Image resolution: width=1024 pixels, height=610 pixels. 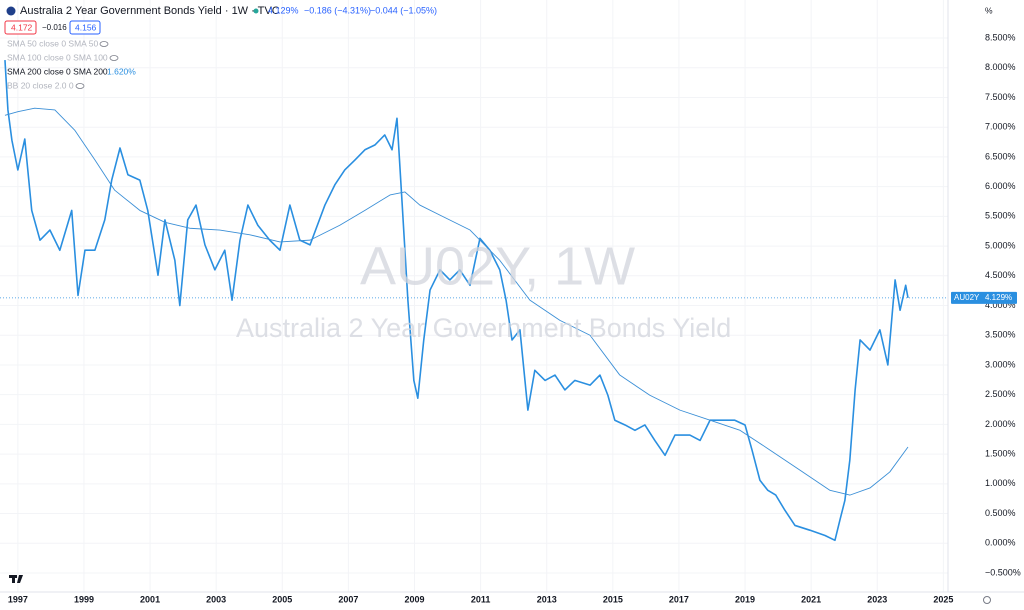 What do you see at coordinates (403, 10) in the screenshot?
I see `quote-change-2: −0.044 (−1.05%)` at bounding box center [403, 10].